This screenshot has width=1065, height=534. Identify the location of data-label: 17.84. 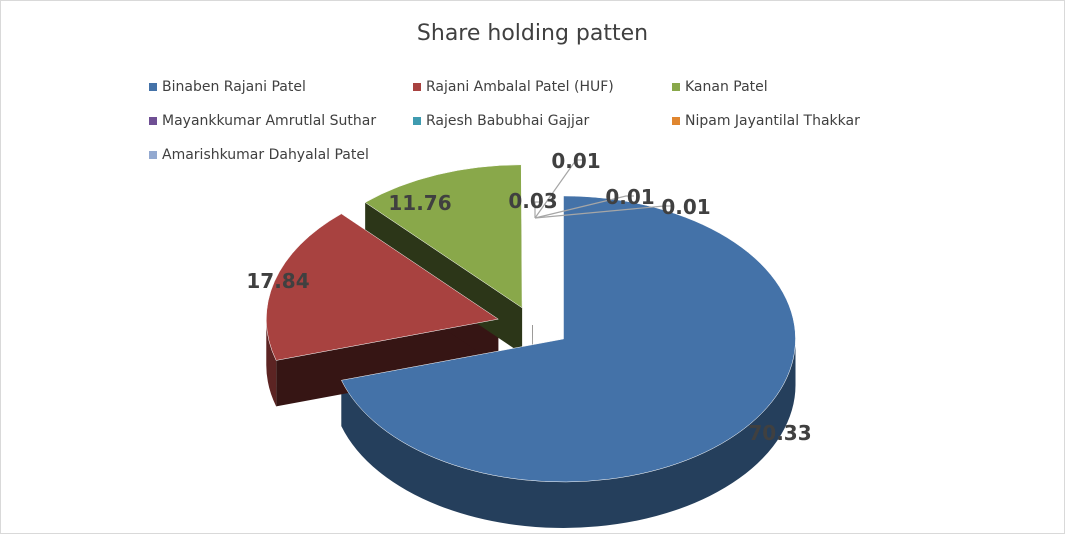
(277, 281).